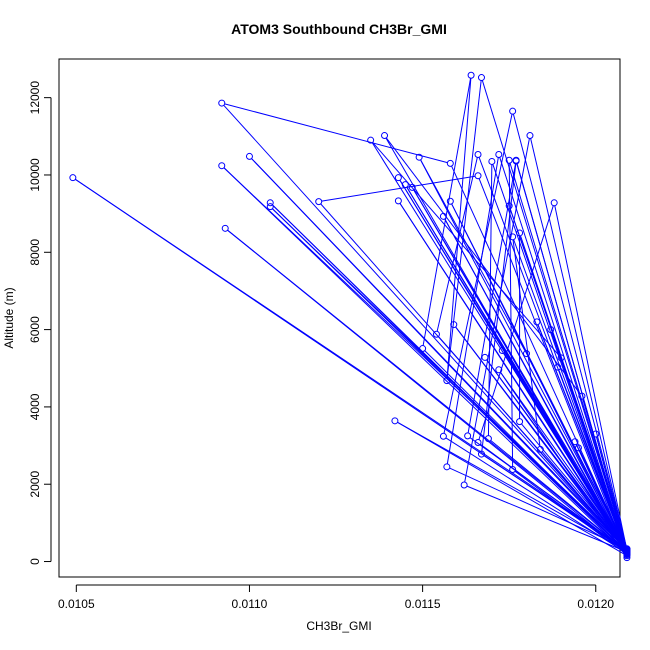 Image resolution: width=650 pixels, height=650 pixels. What do you see at coordinates (35, 406) in the screenshot?
I see `y-tick-label: 4000` at bounding box center [35, 406].